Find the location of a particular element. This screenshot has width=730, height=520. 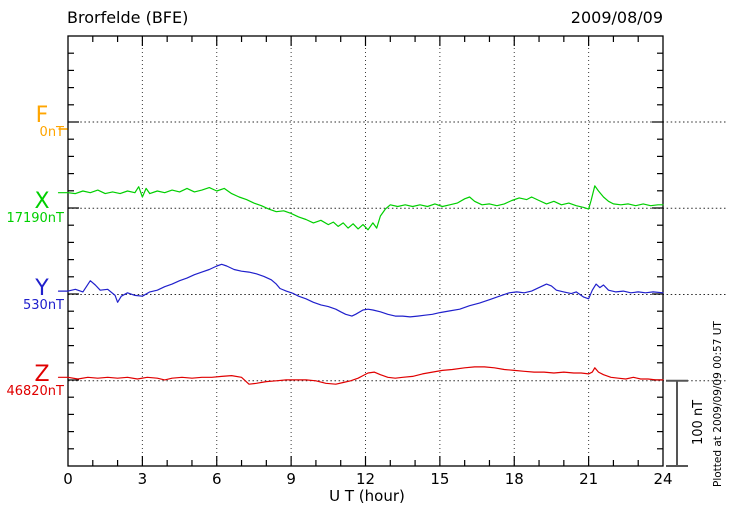

component-label-y: Y is located at coordinates (42, 288).